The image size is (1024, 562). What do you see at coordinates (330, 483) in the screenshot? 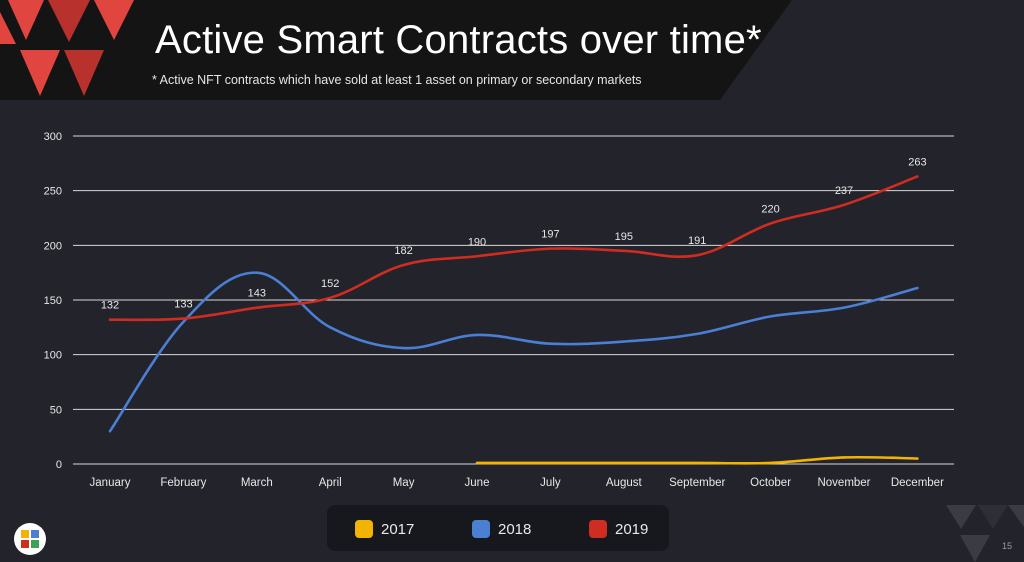
I see `x-tick-label: April` at bounding box center [330, 483].